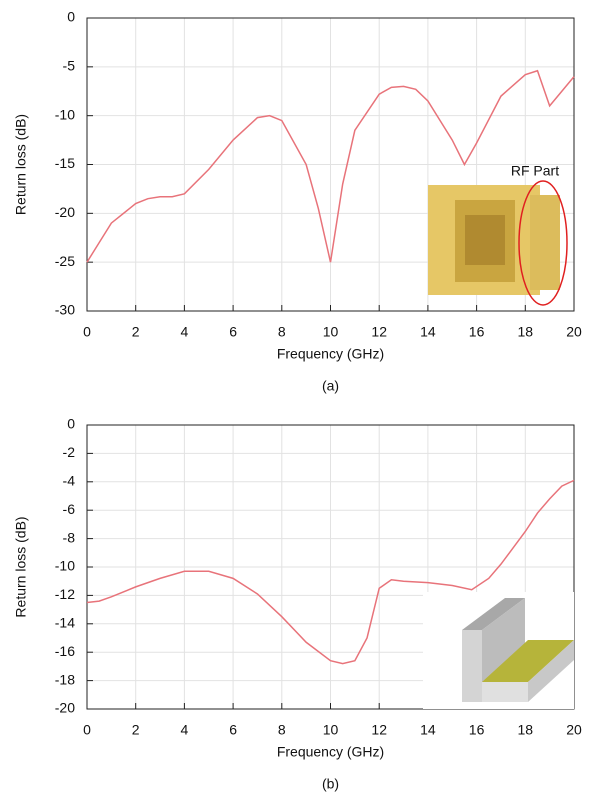 The width and height of the screenshot is (591, 798). I want to click on y-tick-label: -14, so click(65, 623).